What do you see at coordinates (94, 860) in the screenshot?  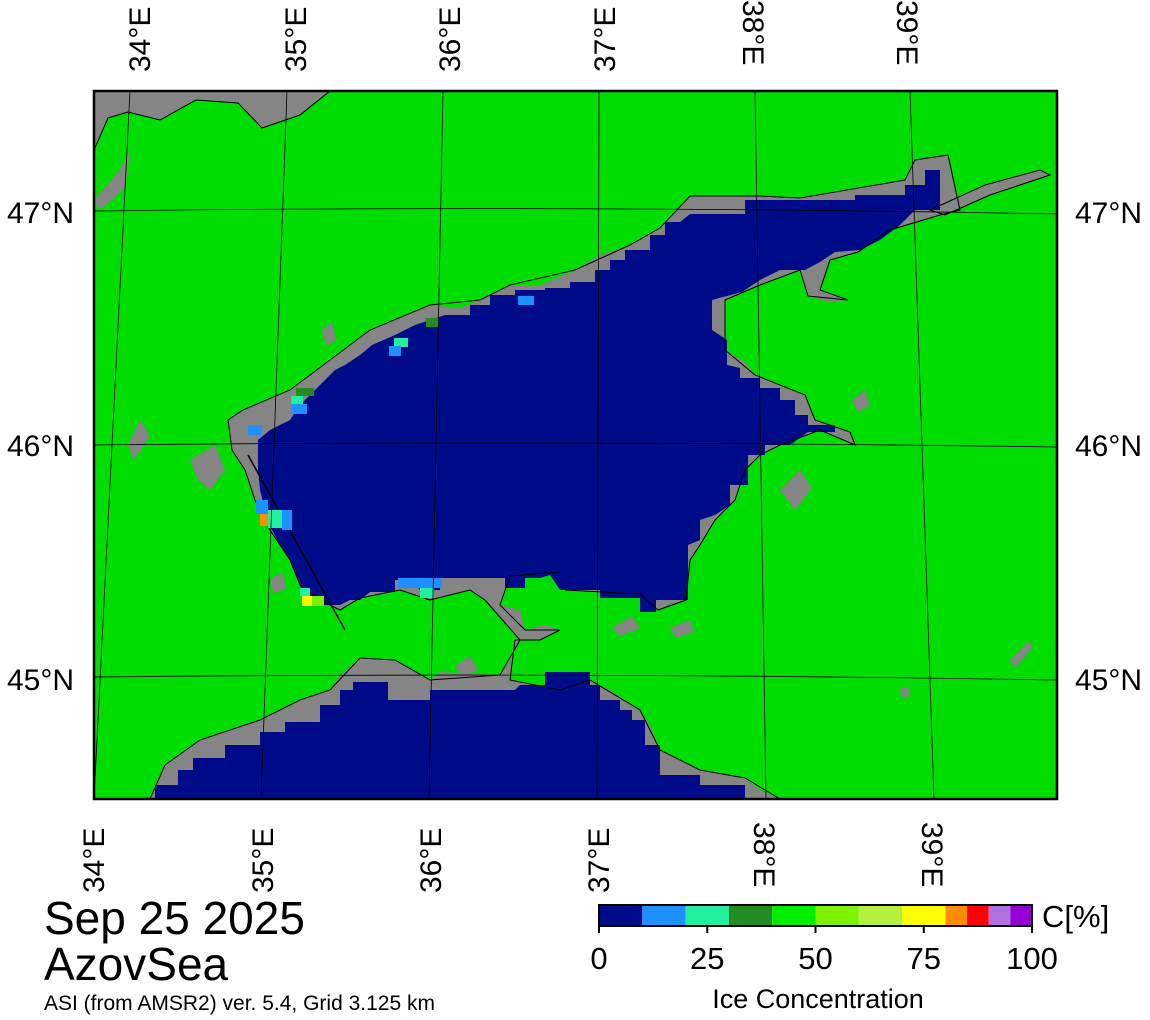 I see `bottom-lon-label: 34°E` at bounding box center [94, 860].